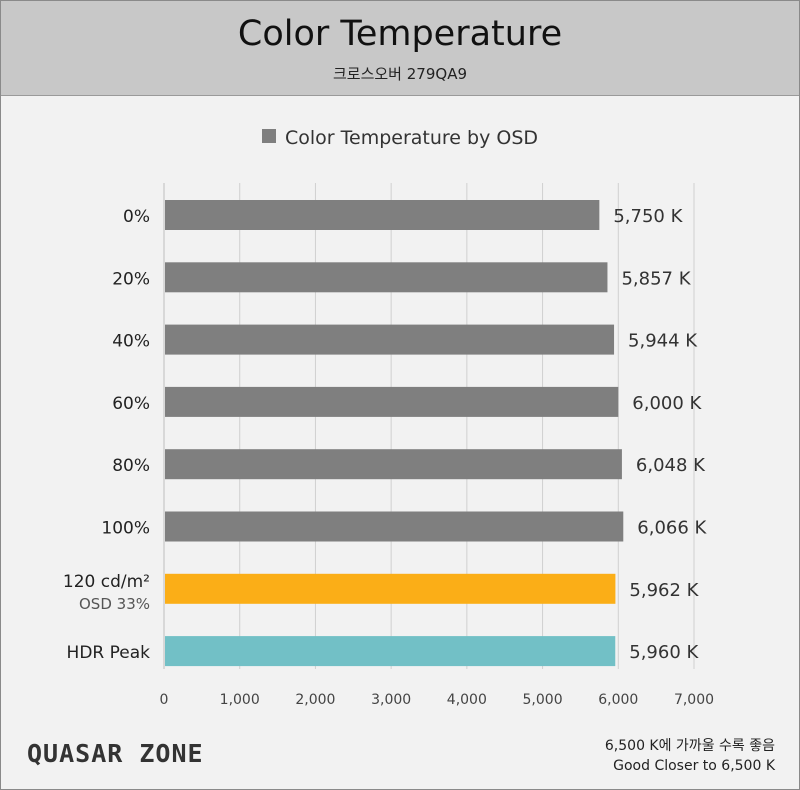 The image size is (800, 790). What do you see at coordinates (672, 528) in the screenshot?
I see `value-label: 6,066 K` at bounding box center [672, 528].